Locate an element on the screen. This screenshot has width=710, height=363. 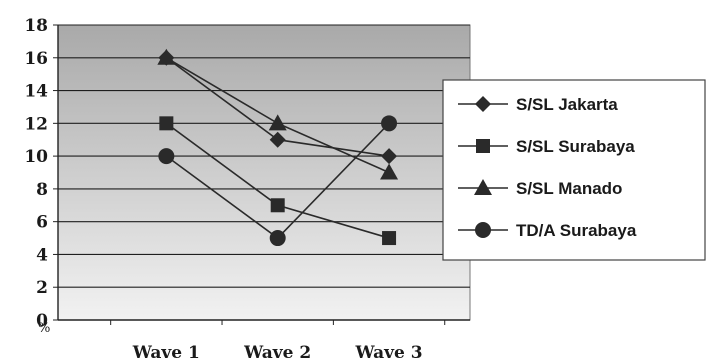
y-tick-label: 14 is located at coordinates (36, 92).